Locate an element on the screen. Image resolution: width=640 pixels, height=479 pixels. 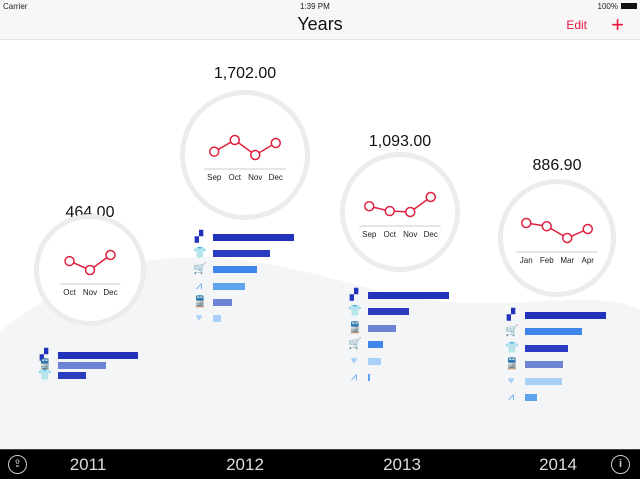
tab-2012: 2012 is located at coordinates (245, 464).